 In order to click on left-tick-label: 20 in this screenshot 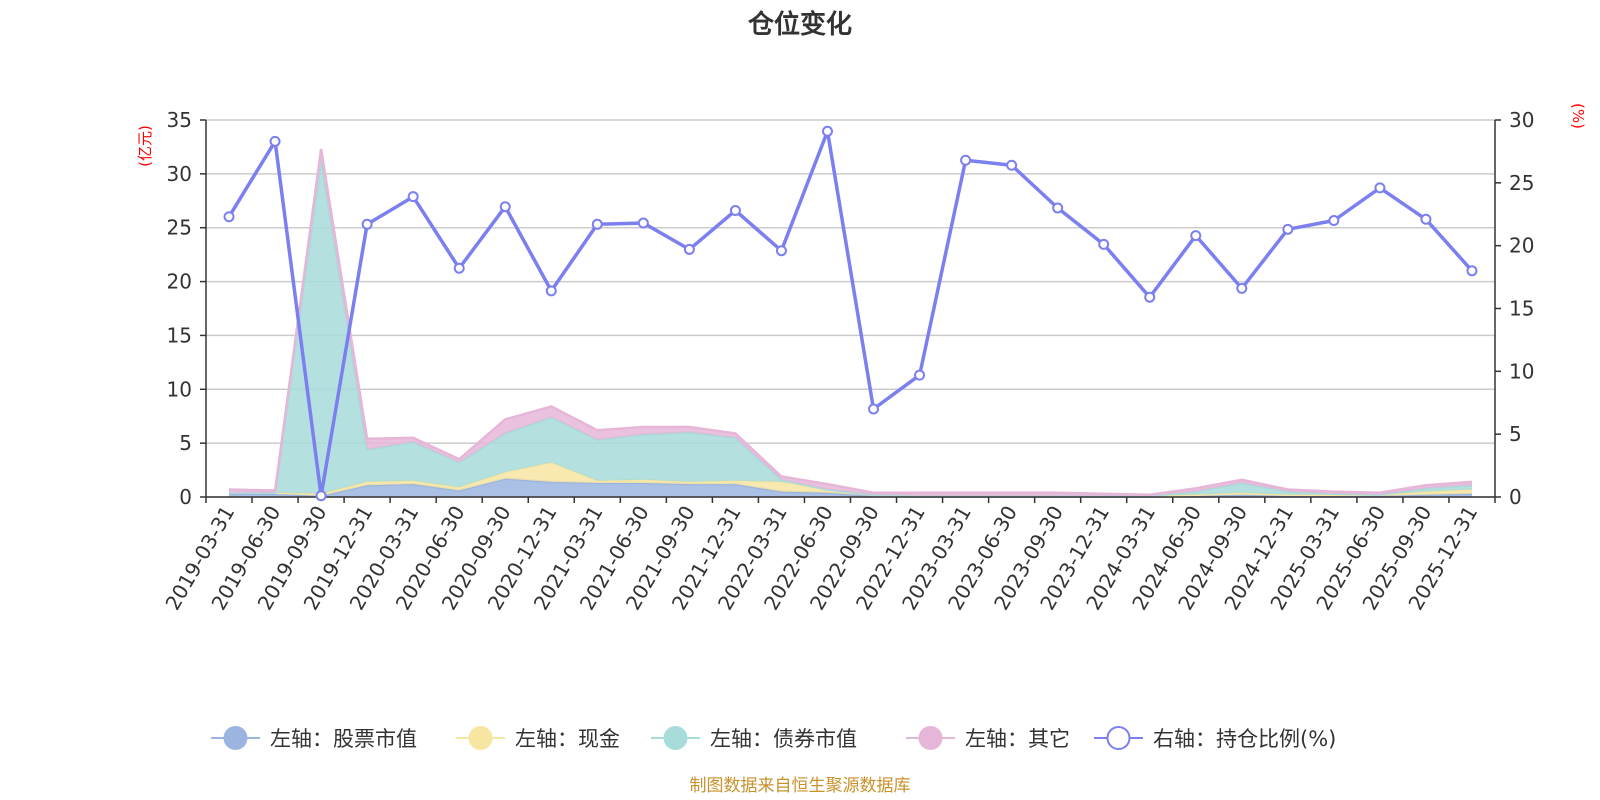, I will do `click(179, 282)`.